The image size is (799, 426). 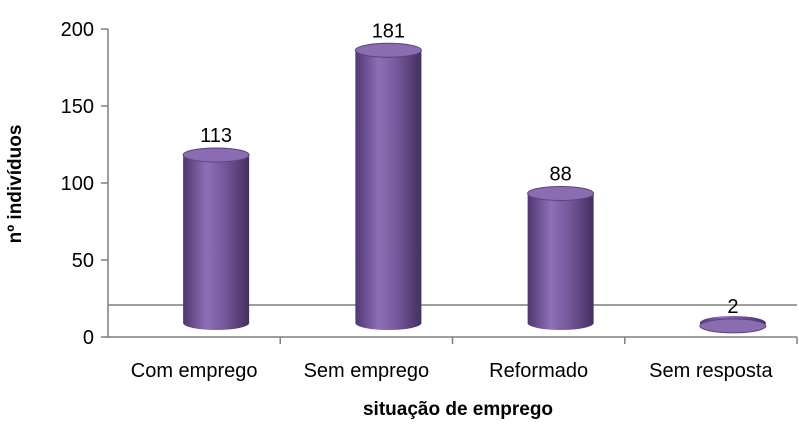 What do you see at coordinates (538, 371) in the screenshot?
I see `x-category-label: Reformado` at bounding box center [538, 371].